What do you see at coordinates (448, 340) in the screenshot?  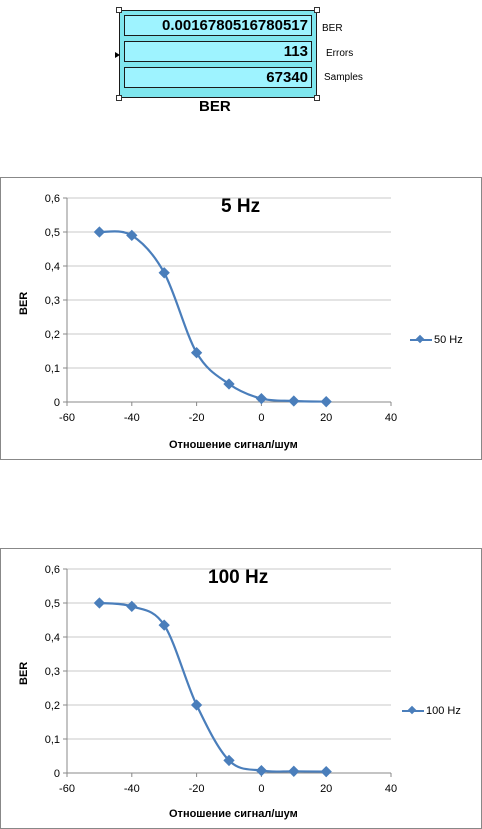 I see `legend-label: 50 Hz` at bounding box center [448, 340].